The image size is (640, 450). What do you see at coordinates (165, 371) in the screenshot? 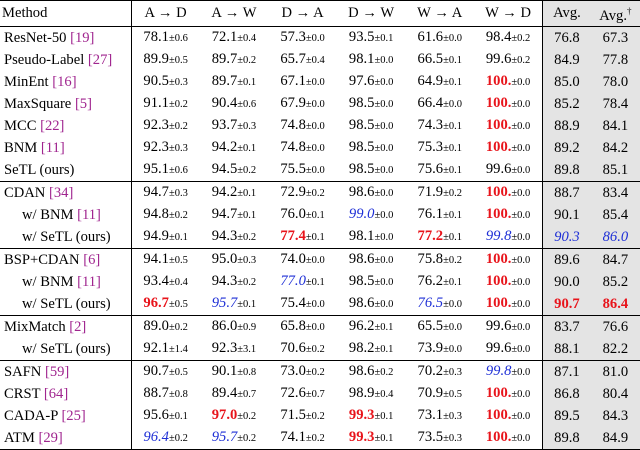
I see `score-cell: 90.7±0.5` at bounding box center [165, 371].